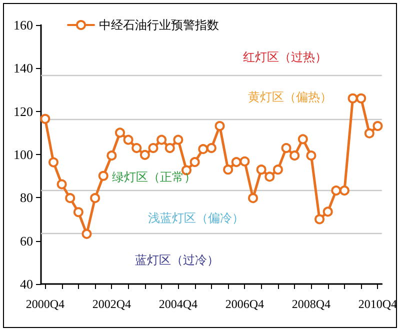  What do you see at coordinates (311, 304) in the screenshot?
I see `x-tick-label: 2008Q4` at bounding box center [311, 304].